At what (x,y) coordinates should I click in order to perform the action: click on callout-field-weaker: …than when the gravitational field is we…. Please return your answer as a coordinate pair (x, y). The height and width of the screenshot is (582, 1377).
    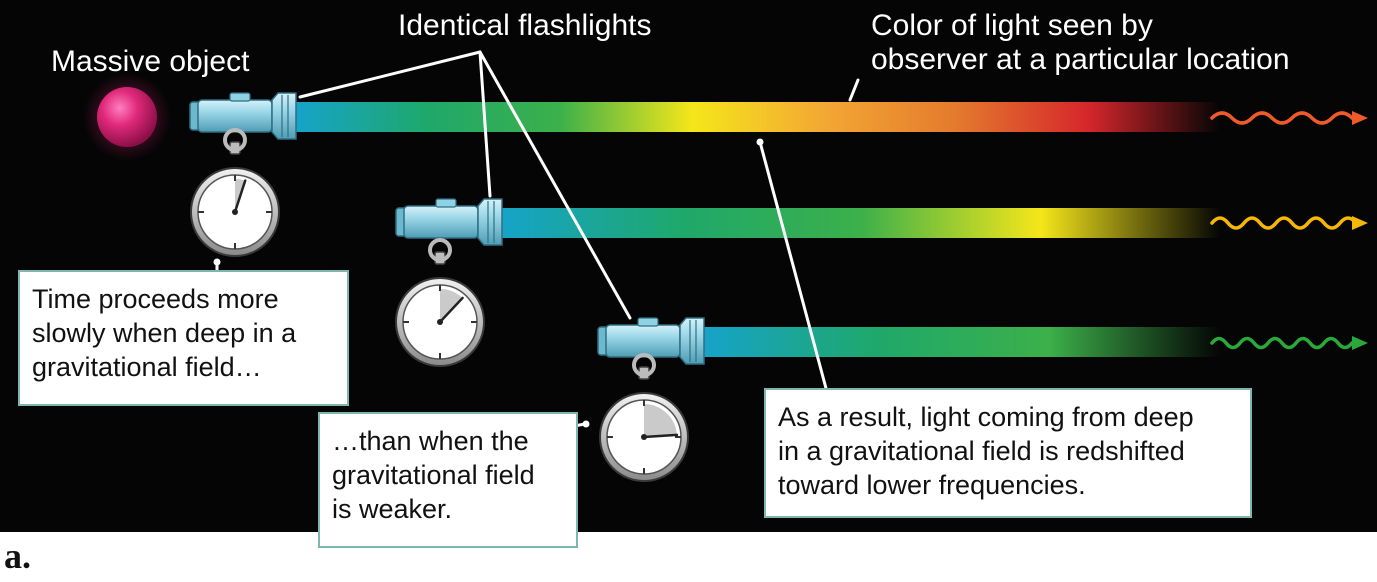
    Looking at the image, I should click on (448, 480).